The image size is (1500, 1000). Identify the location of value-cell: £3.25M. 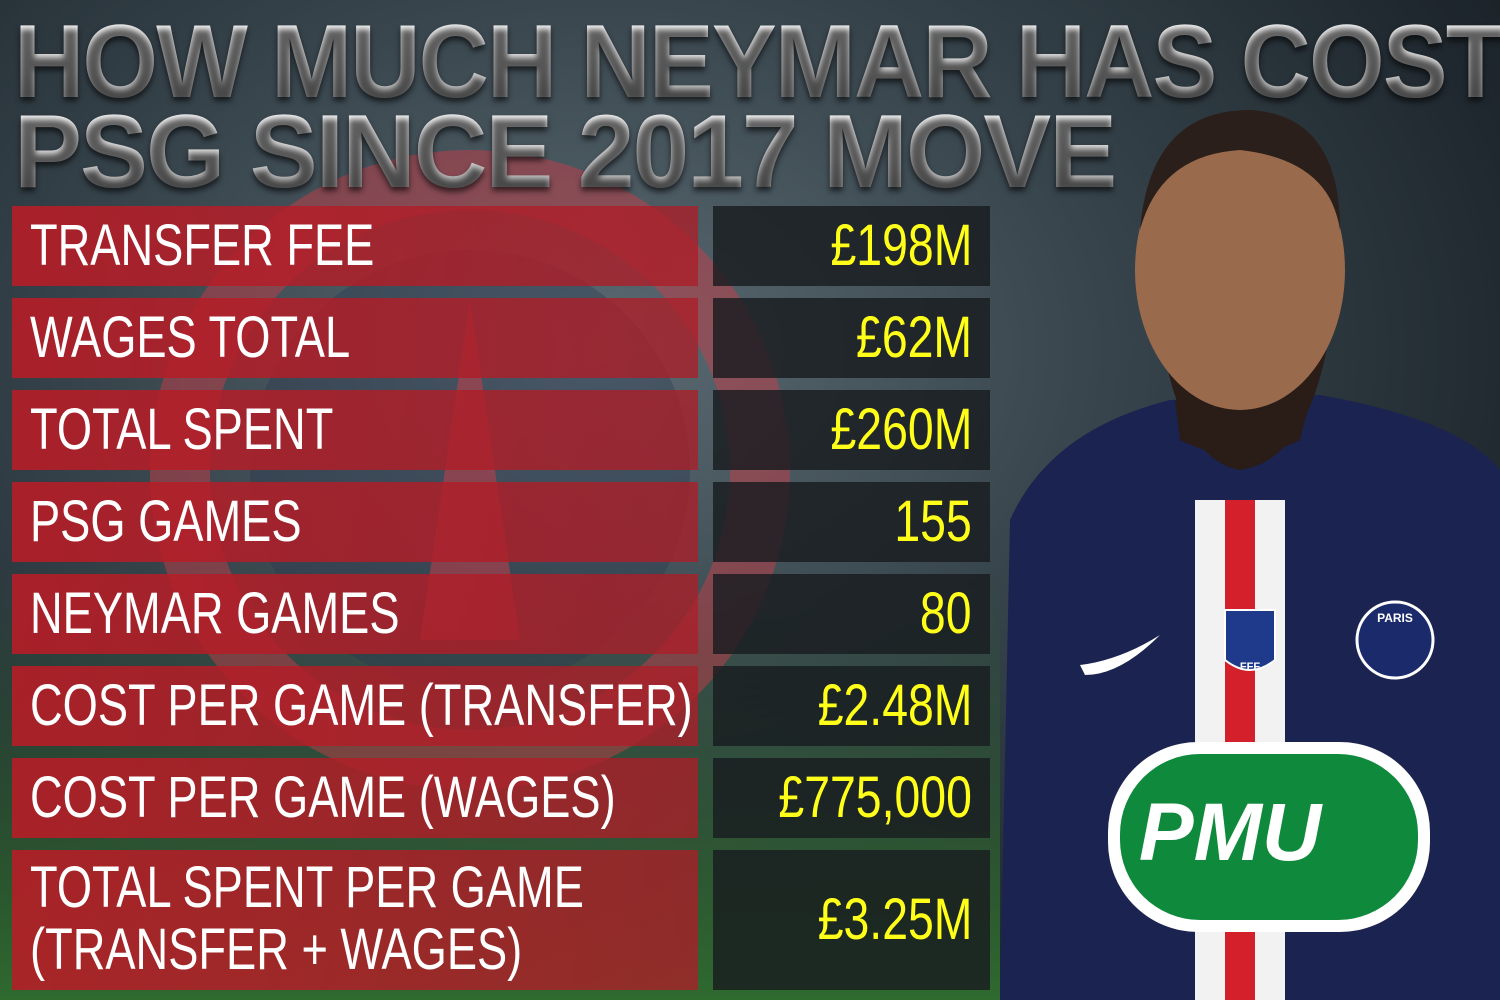
(851, 920).